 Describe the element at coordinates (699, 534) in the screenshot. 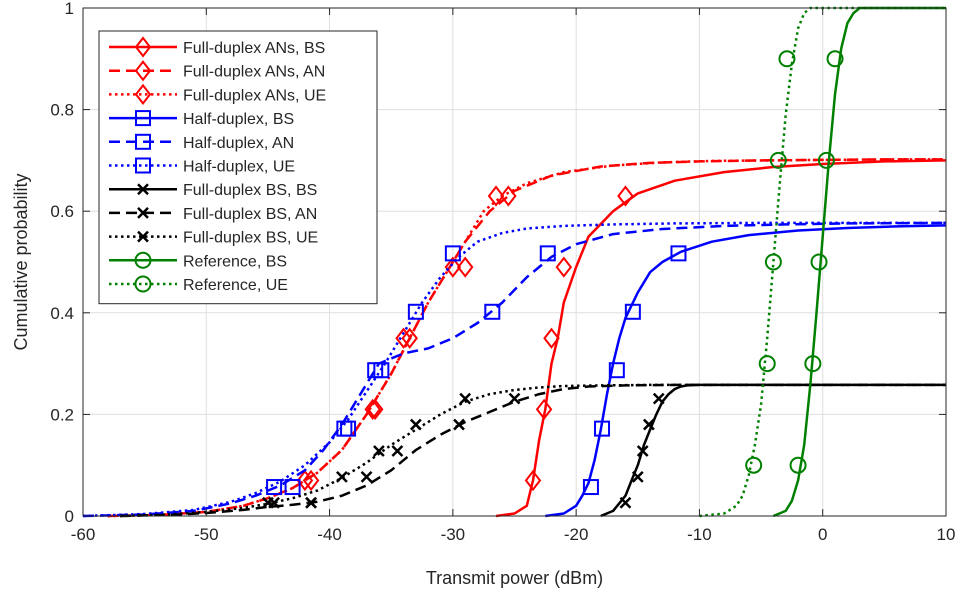

I see `x-tick-label: -10` at that location.